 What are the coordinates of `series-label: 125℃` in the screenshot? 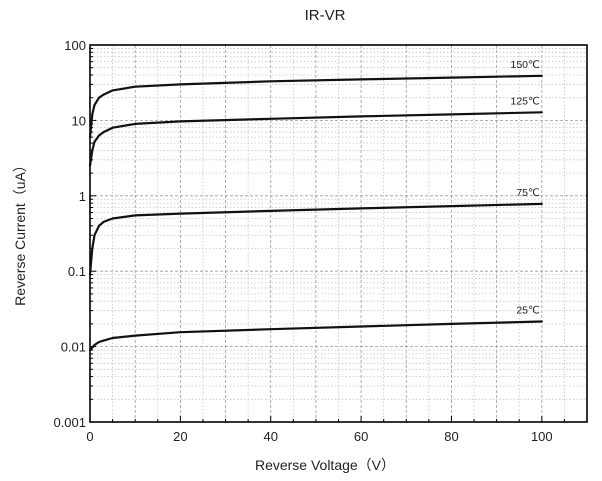 It's located at (525, 101).